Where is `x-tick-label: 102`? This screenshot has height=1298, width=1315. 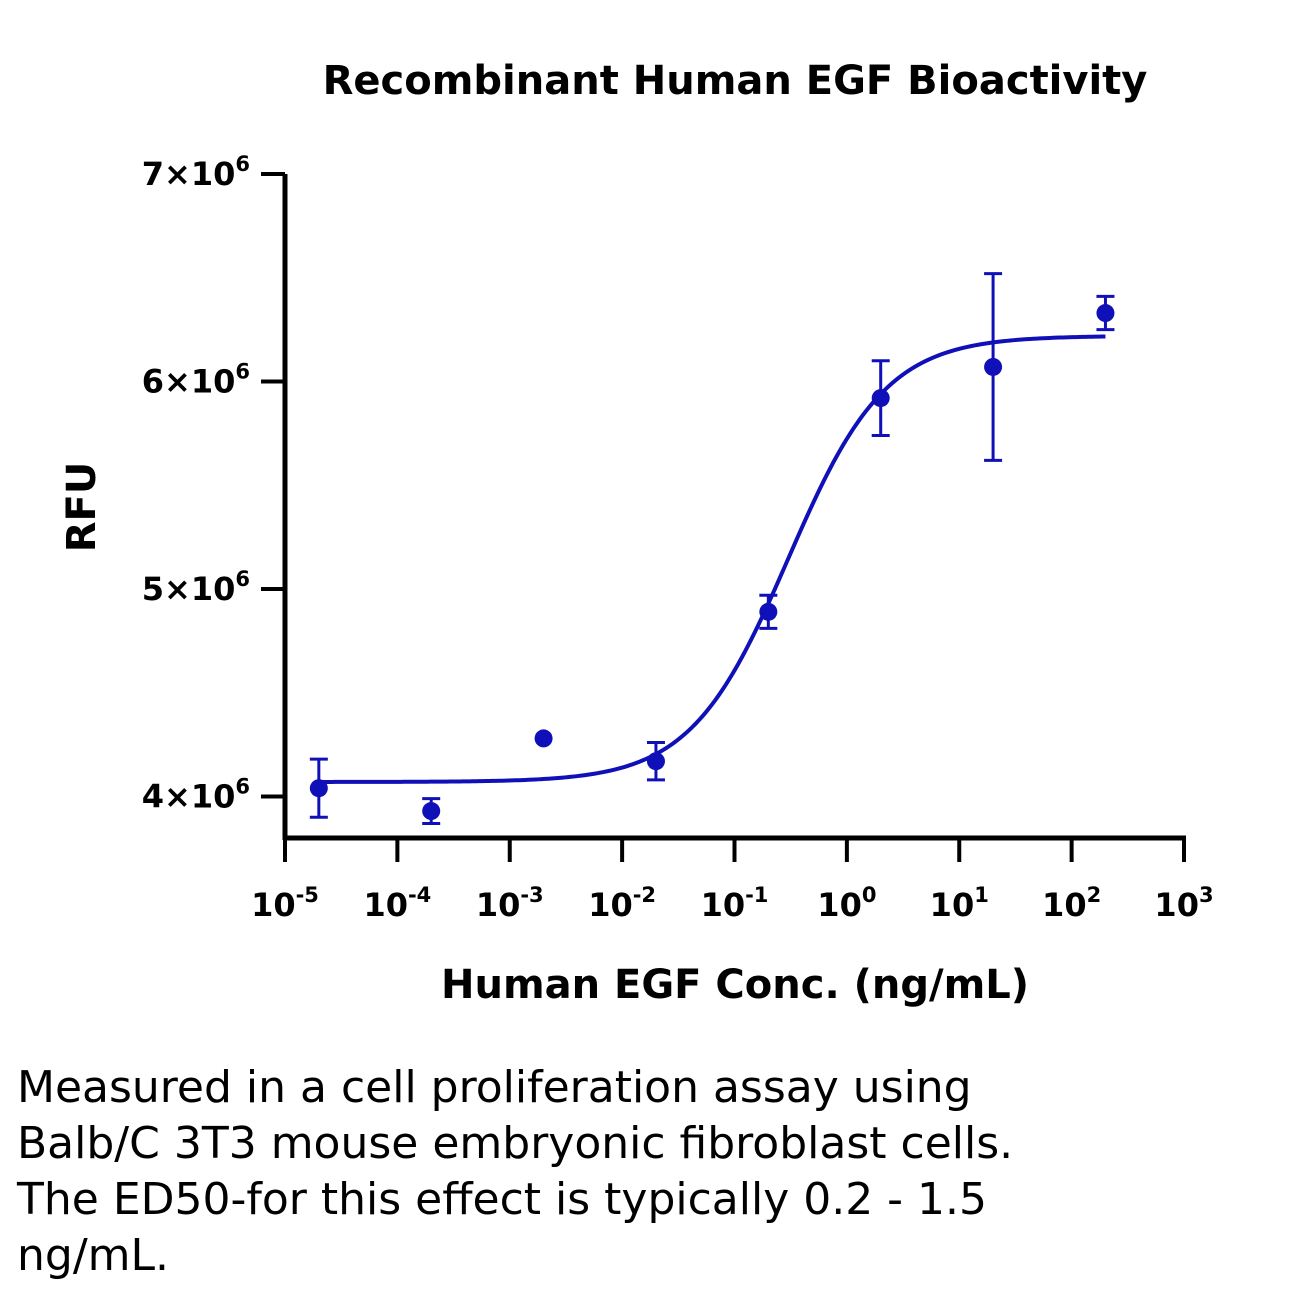
x-tick-label: 102 is located at coordinates (1071, 903).